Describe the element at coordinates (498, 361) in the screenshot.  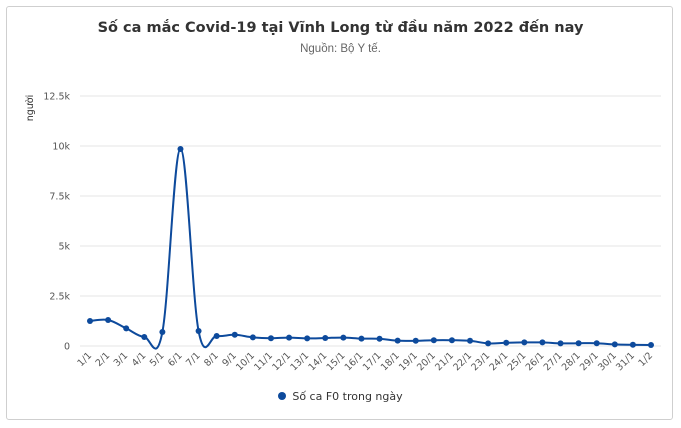
I see `x-tick-label: 24/1` at that location.